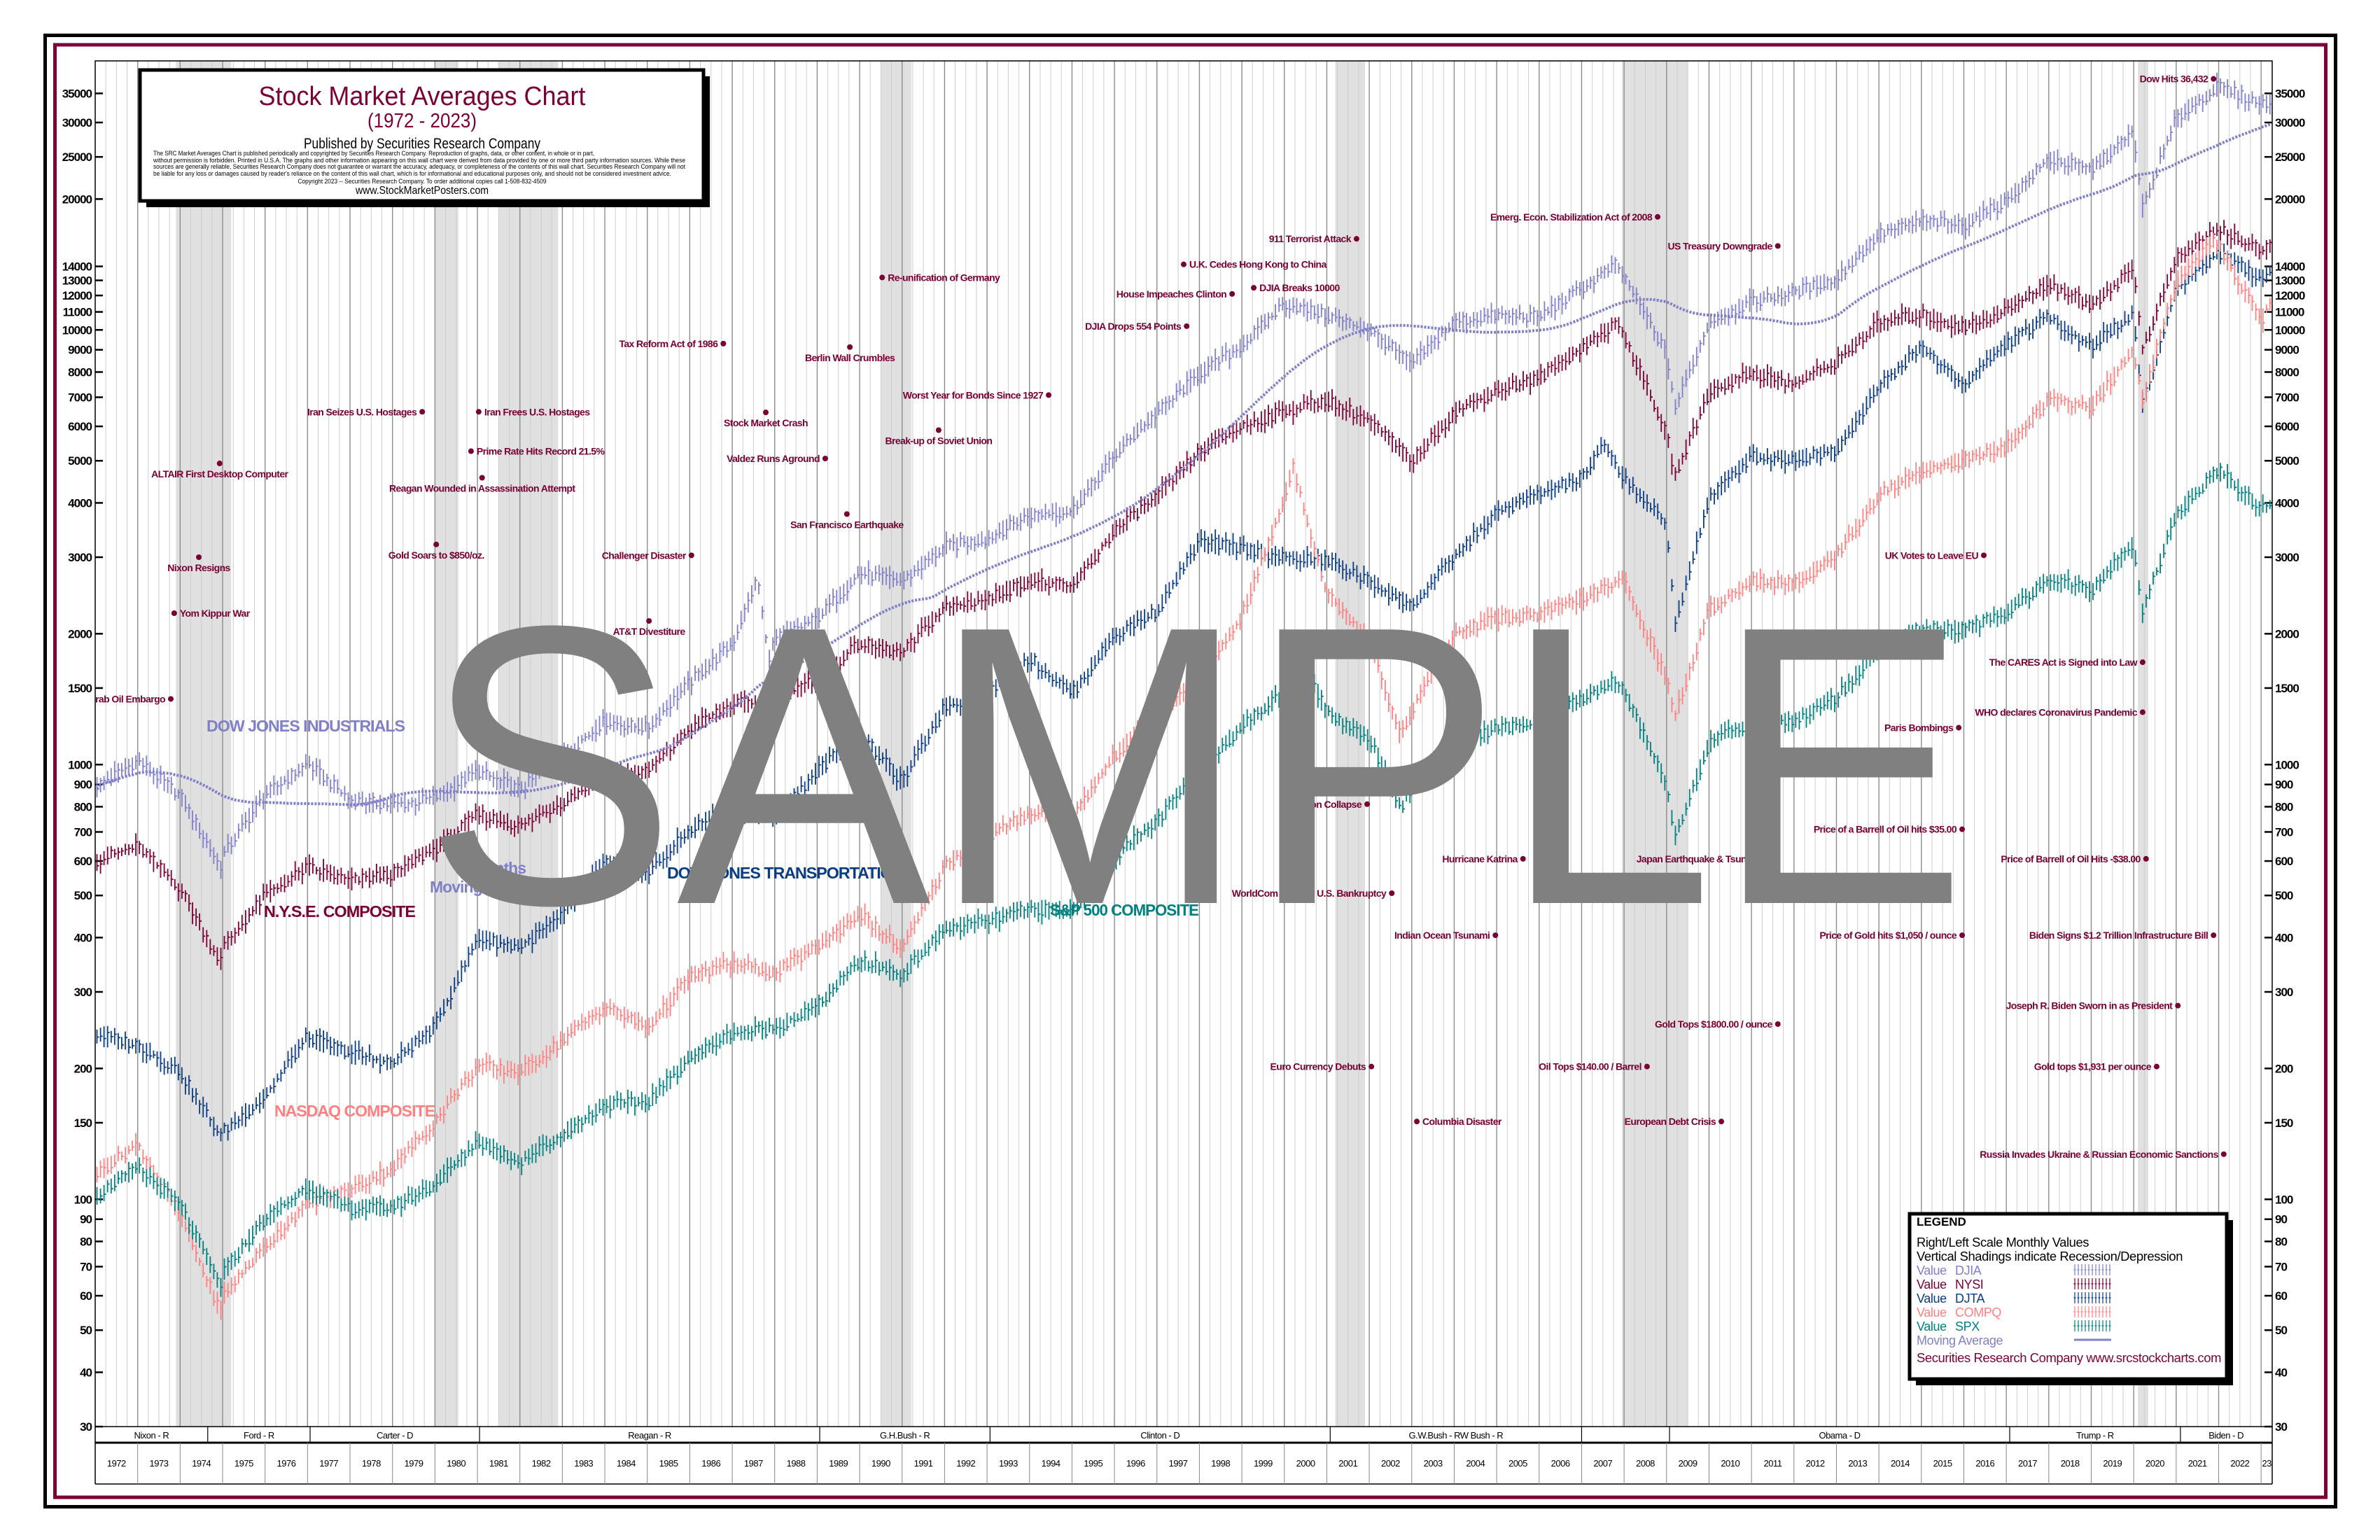  I want to click on y-tick-label-left: 30, so click(86, 1427).